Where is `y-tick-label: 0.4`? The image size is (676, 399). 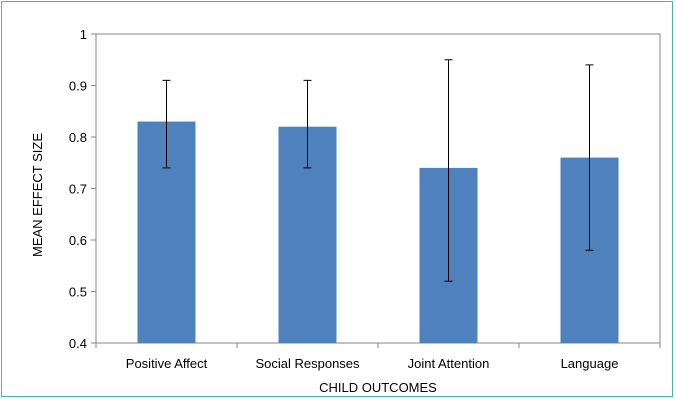
y-tick-label: 0.4 is located at coordinates (78, 343).